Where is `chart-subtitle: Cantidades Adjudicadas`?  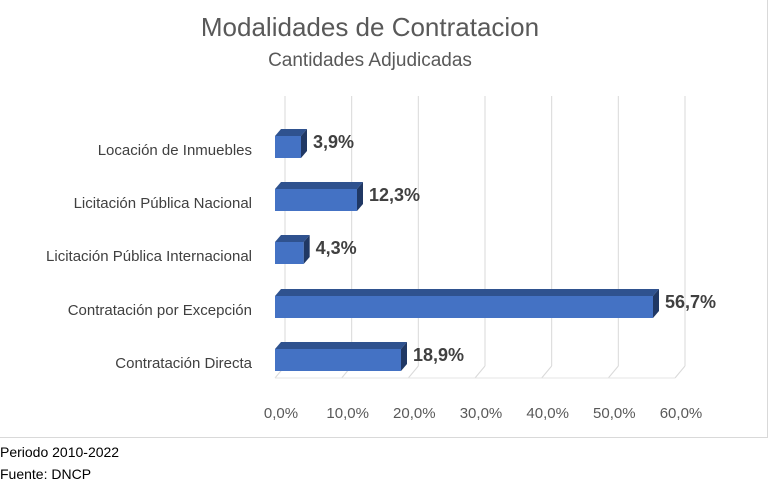 chart-subtitle: Cantidades Adjudicadas is located at coordinates (370, 60).